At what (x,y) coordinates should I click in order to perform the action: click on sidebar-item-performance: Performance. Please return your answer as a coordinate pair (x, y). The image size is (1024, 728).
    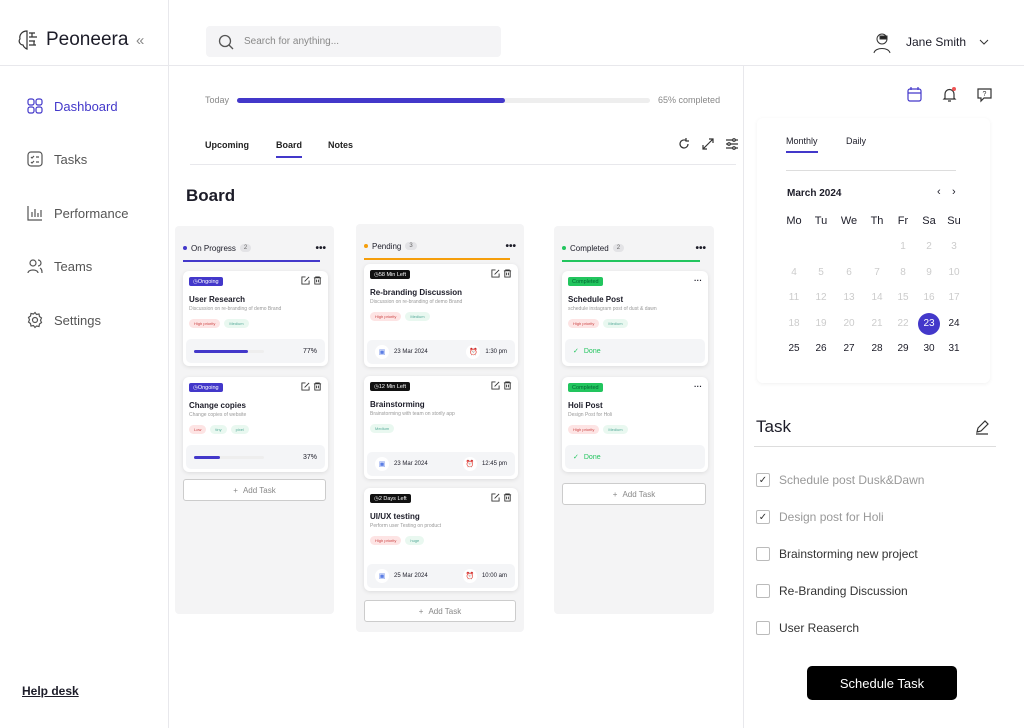
    Looking at the image, I should click on (77, 213).